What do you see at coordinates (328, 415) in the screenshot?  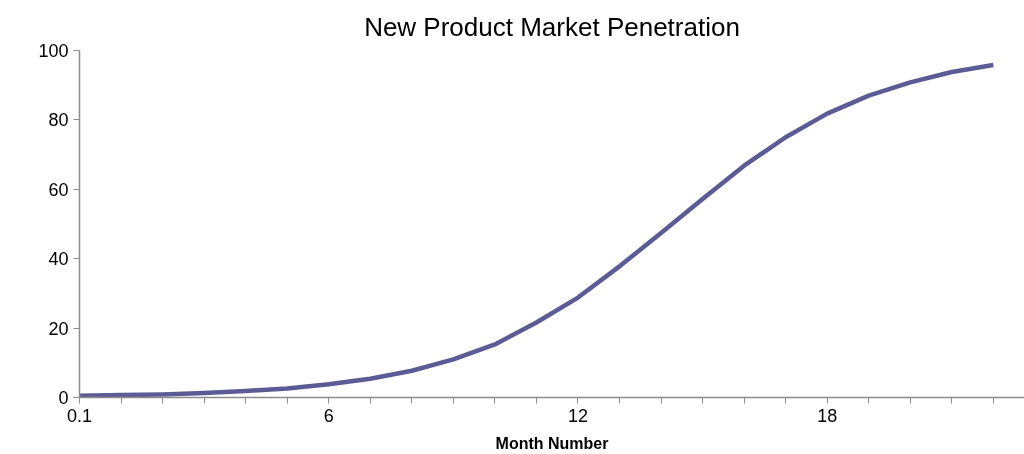 I see `x-tick-label: 6` at bounding box center [328, 415].